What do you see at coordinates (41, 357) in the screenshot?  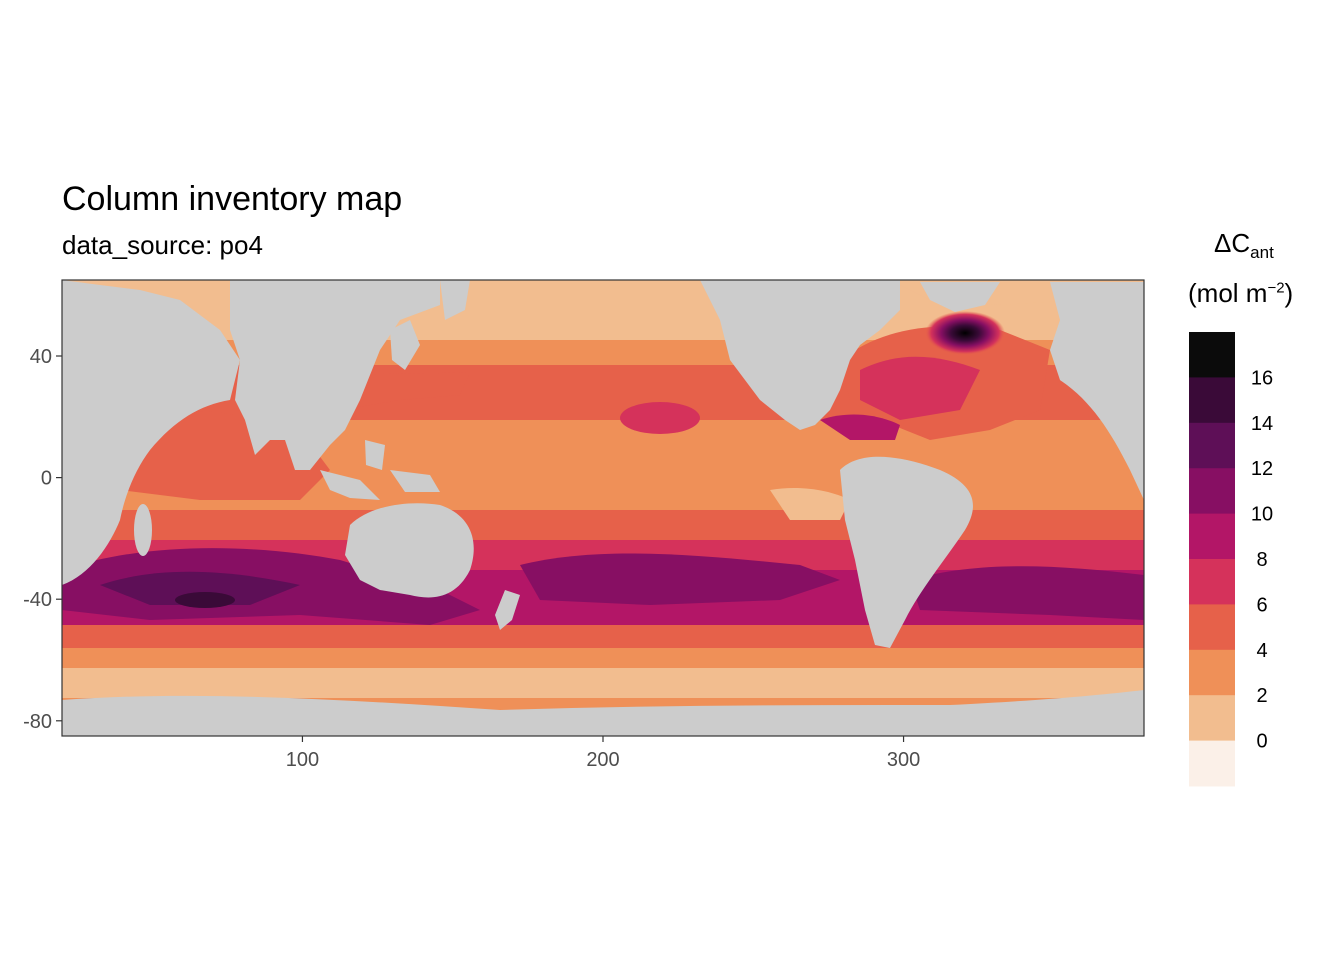 I see `y-tick-label: 40` at bounding box center [41, 357].